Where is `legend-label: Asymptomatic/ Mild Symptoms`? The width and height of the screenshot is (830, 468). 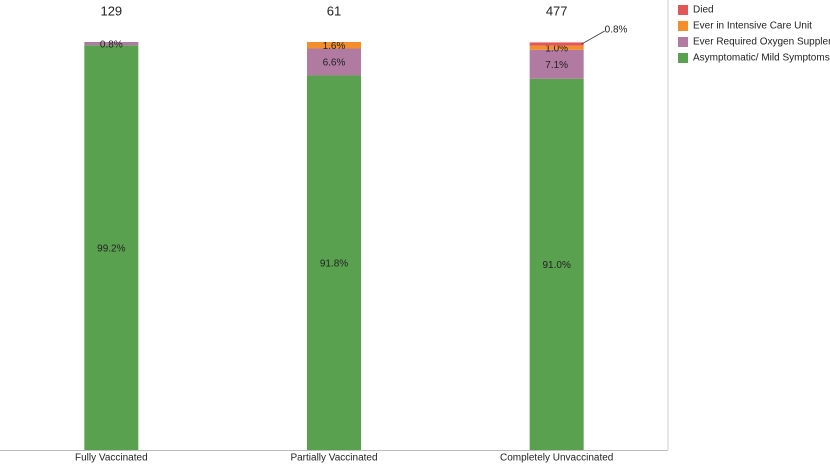
legend-label: Asymptomatic/ Mild Symptoms is located at coordinates (761, 58).